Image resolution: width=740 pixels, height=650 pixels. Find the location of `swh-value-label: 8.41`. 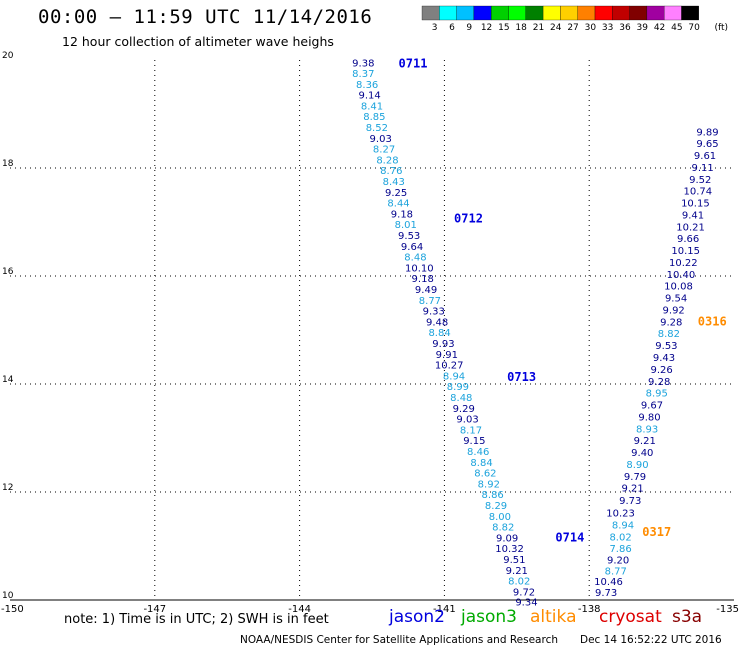

swh-value-label: 8.41 is located at coordinates (372, 106).